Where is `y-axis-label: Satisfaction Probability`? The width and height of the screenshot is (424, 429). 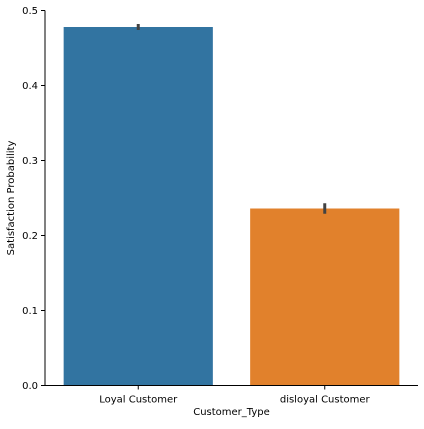
y-axis-label: Satisfaction Probability is located at coordinates (11, 198).